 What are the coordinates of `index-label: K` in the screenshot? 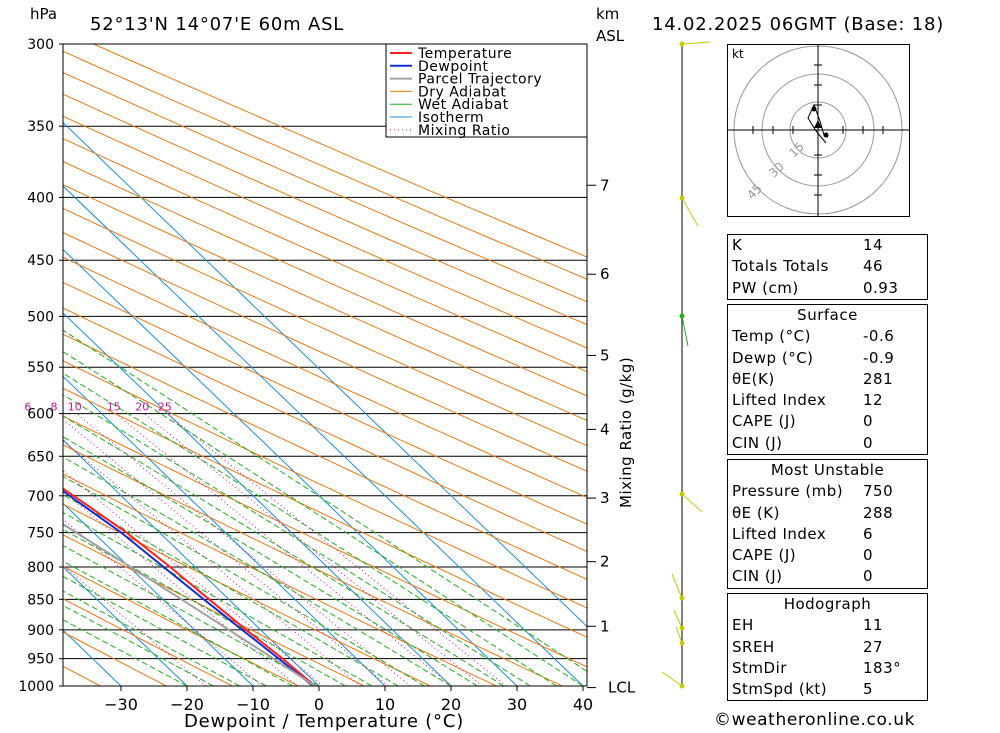 It's located at (737, 245).